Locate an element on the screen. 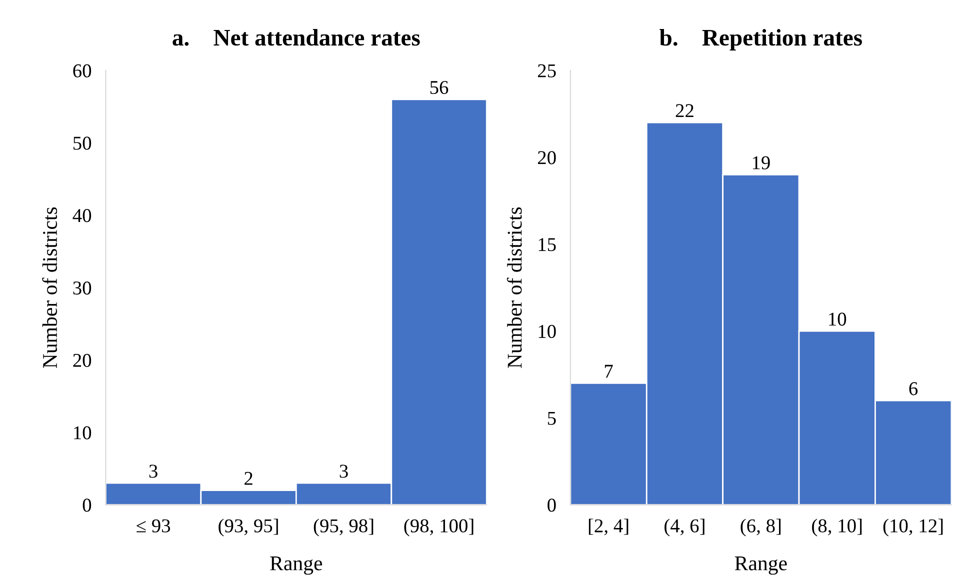 The width and height of the screenshot is (961, 587). y-tick-label: 60 is located at coordinates (82, 71).